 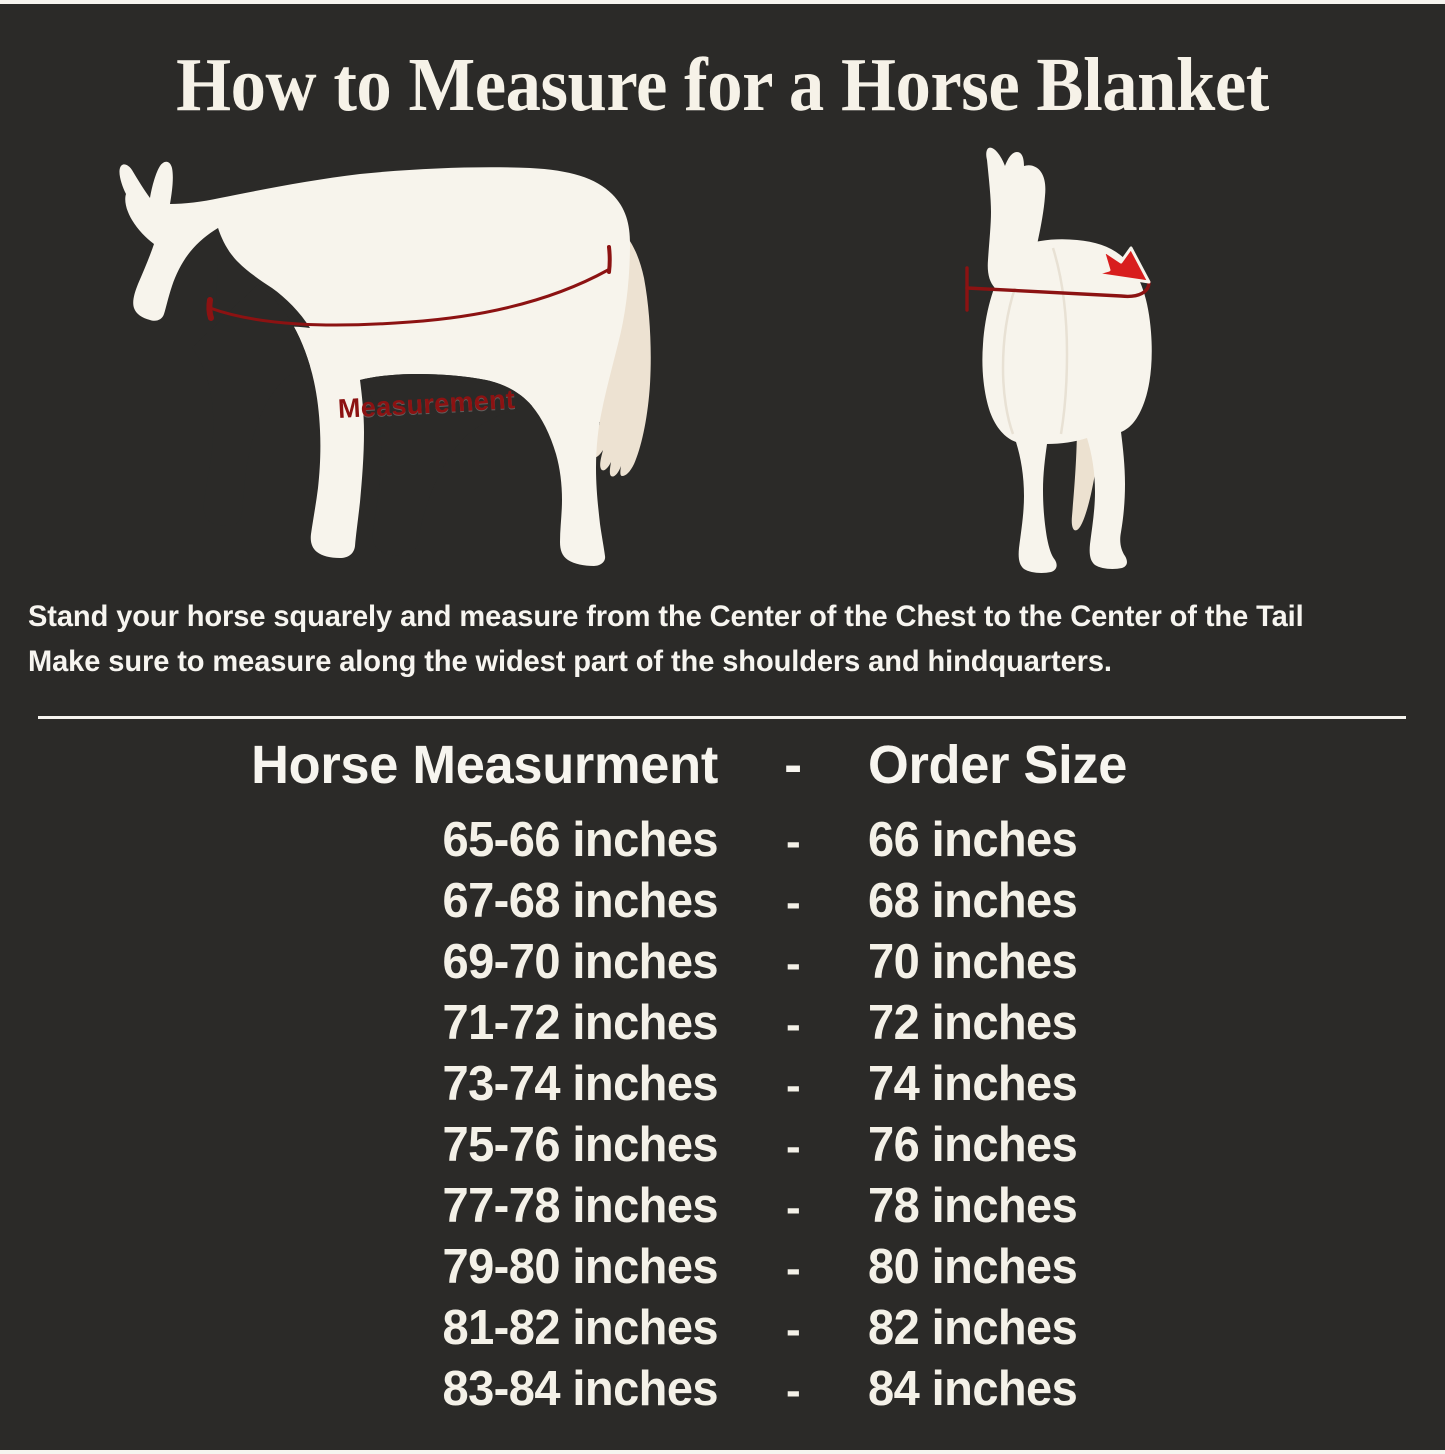 What do you see at coordinates (973, 962) in the screenshot?
I see `cell-order-size: 70 inches` at bounding box center [973, 962].